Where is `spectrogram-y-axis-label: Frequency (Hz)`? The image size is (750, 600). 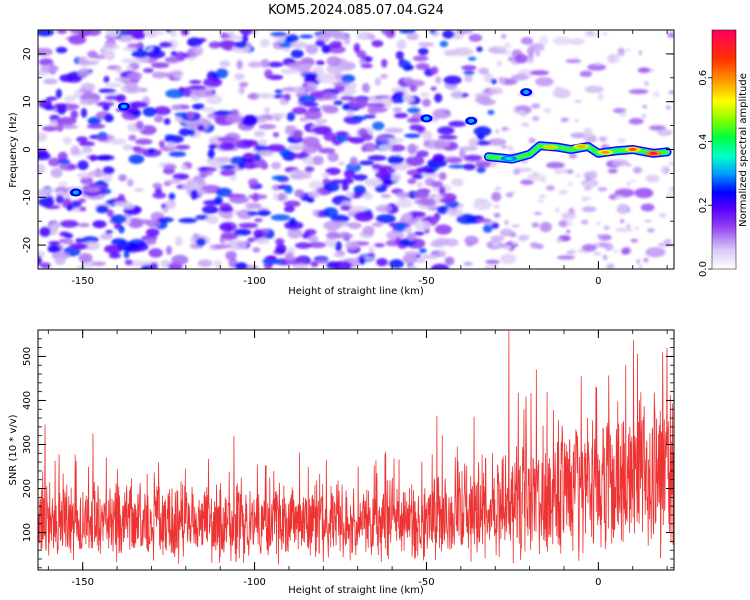
spectrogram-y-axis-label: Frequency (Hz) is located at coordinates (13, 150).